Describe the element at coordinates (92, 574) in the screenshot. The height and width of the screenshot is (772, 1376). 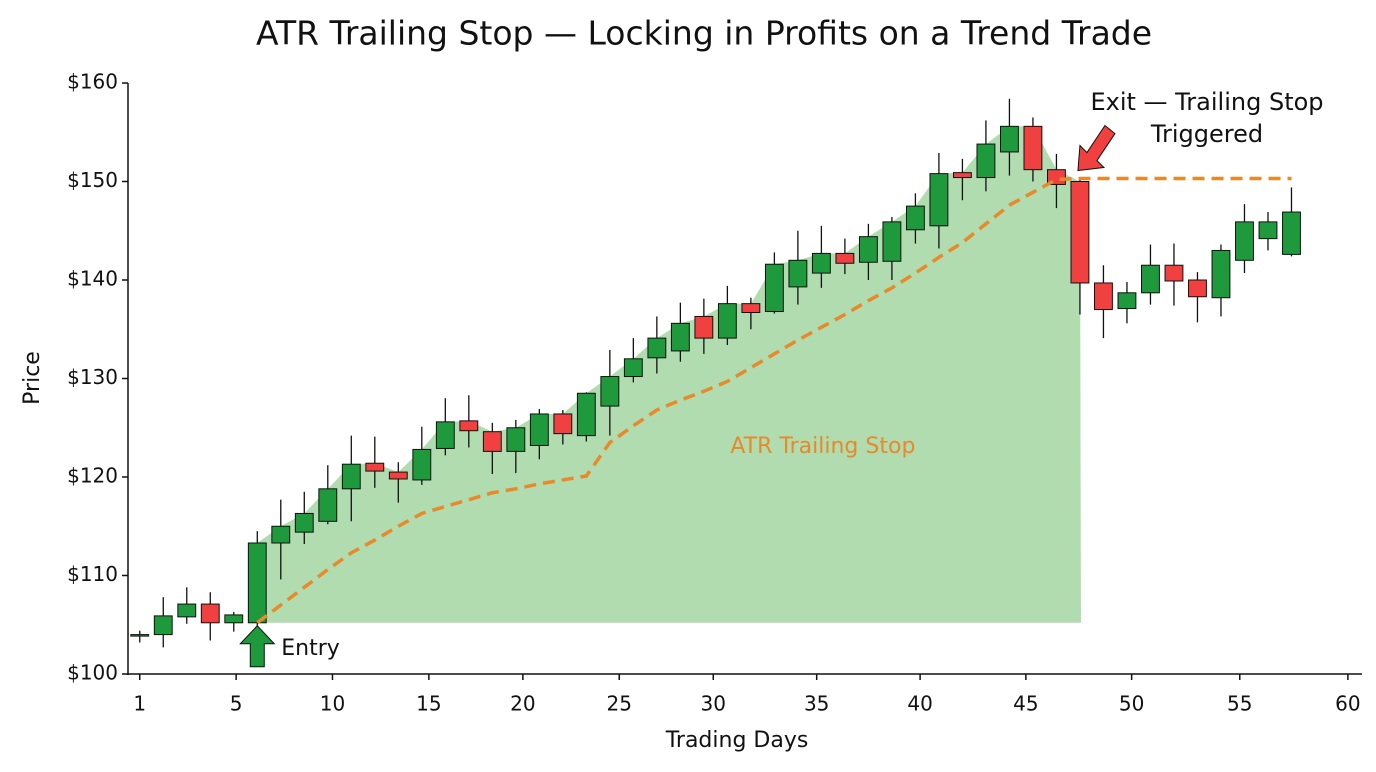
I see `y-tick-label: $110` at that location.